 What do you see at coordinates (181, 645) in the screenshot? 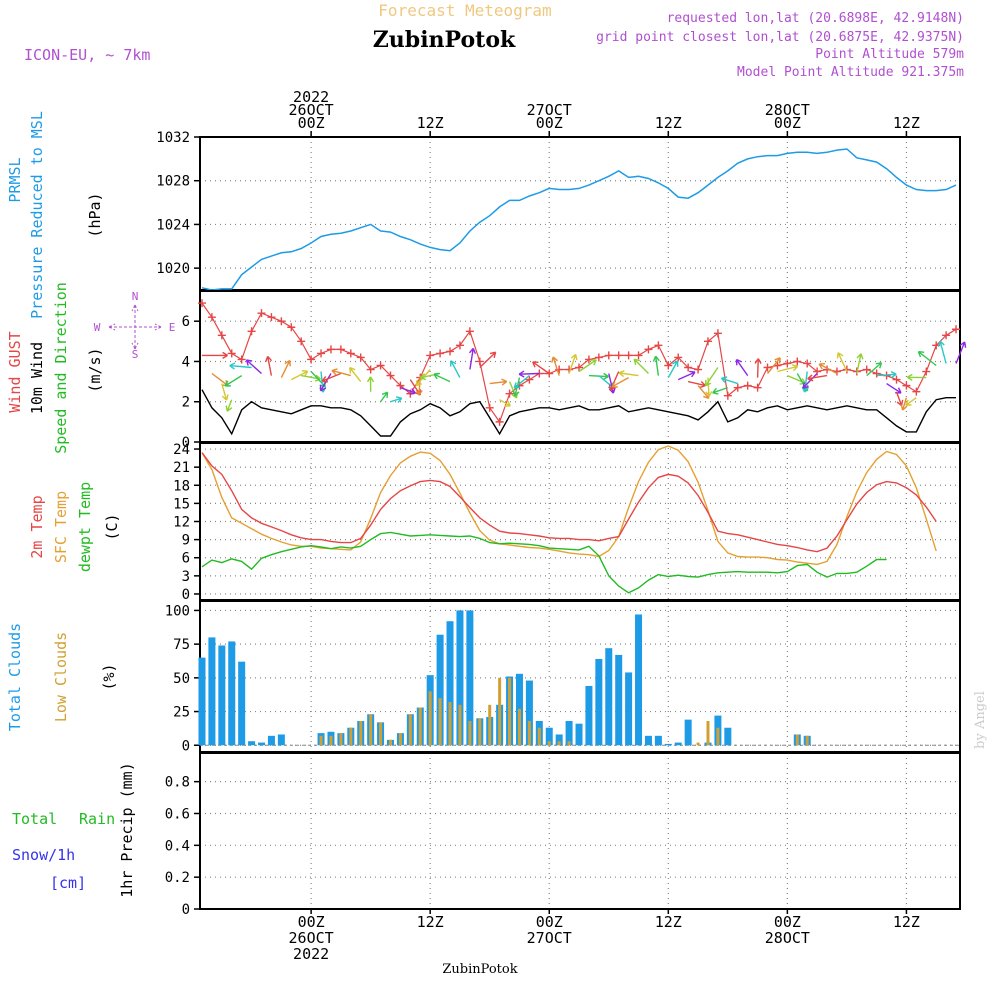
I see `y-tick-label: 75` at bounding box center [181, 645].